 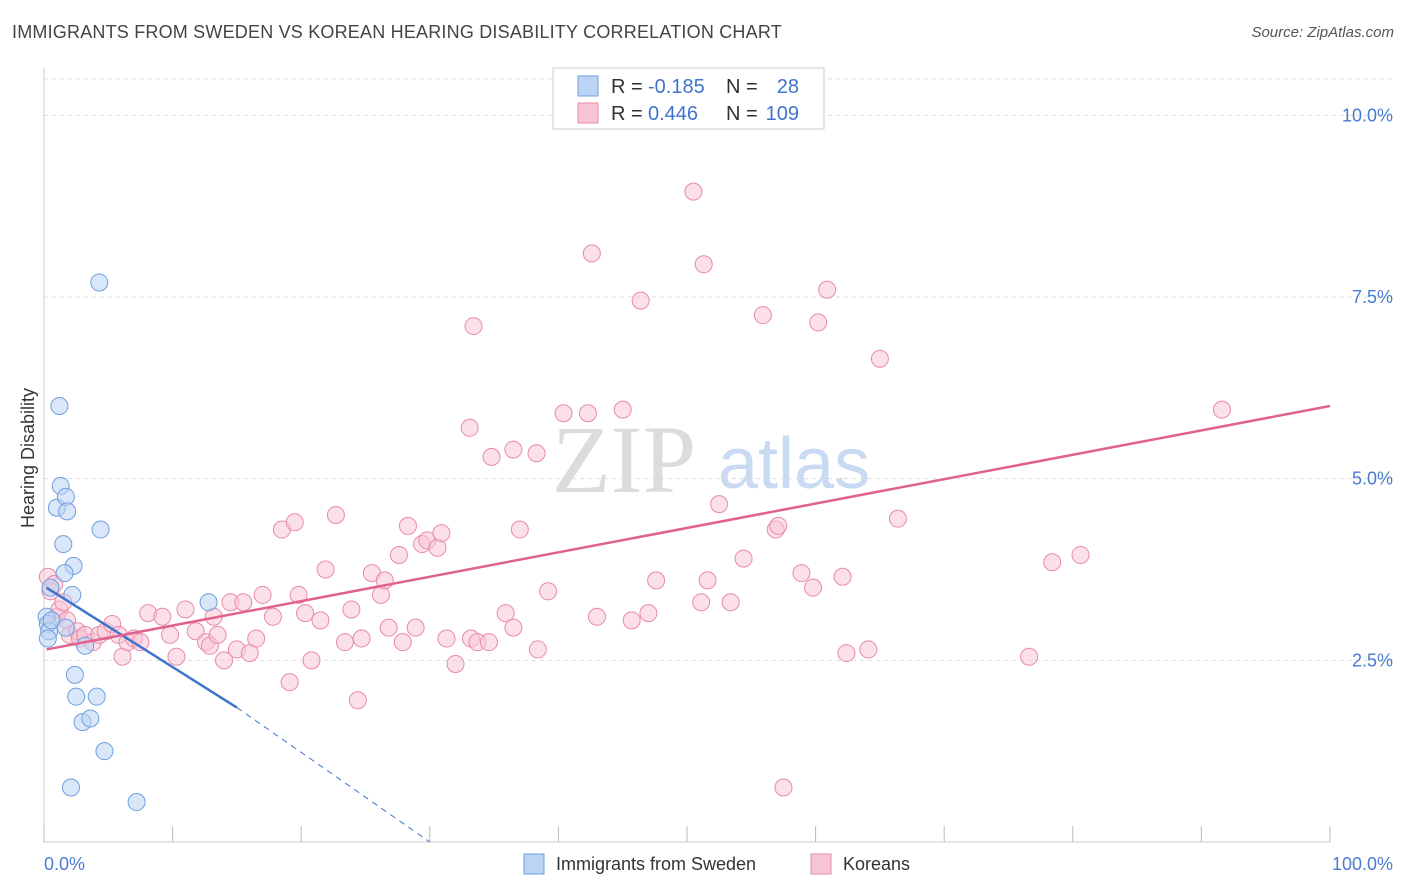 What do you see at coordinates (1362, 864) in the screenshot?
I see `x-tick-label-max: 100.0%` at bounding box center [1362, 864].